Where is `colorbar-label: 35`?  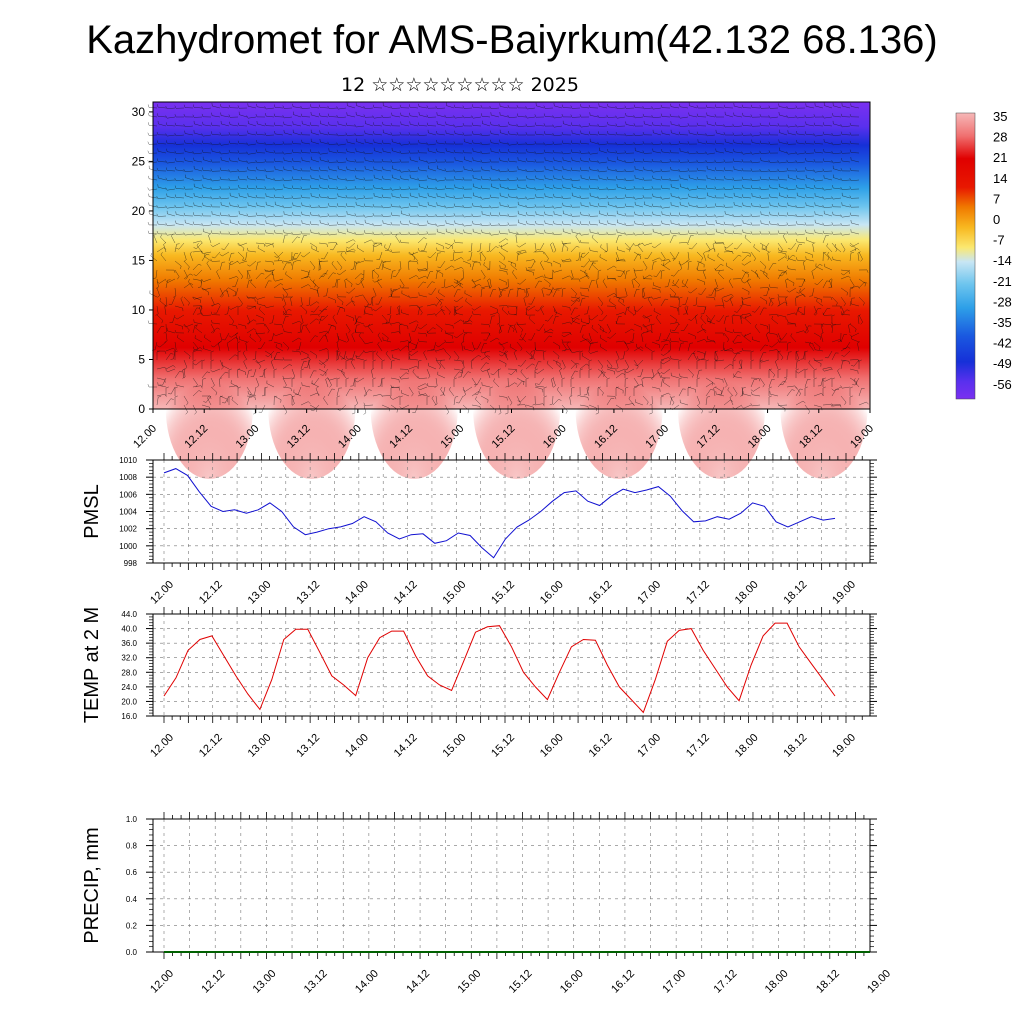
colorbar-label: 35 is located at coordinates (1000, 116).